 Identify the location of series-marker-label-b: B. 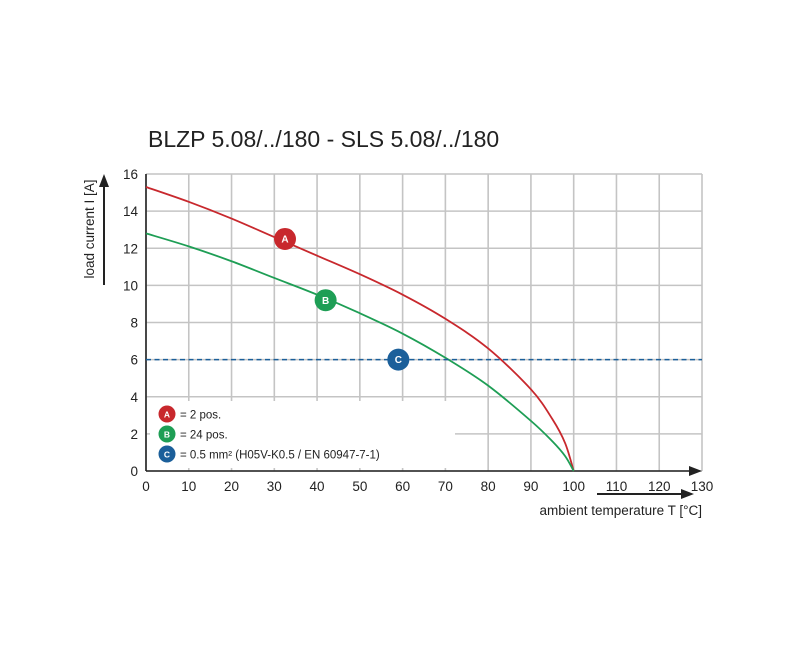
(325, 301).